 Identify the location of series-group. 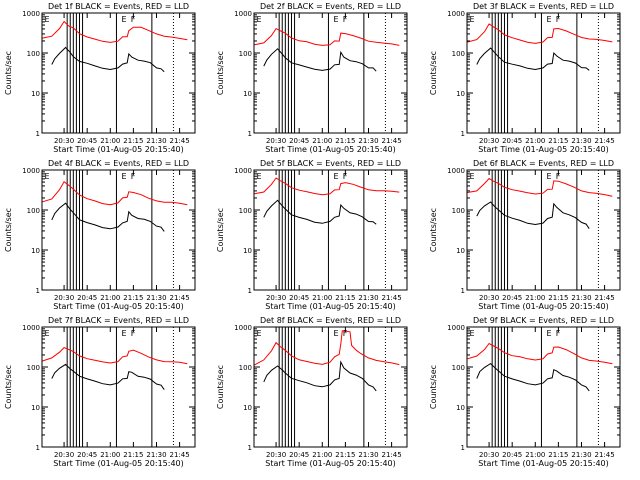
(327, 49).